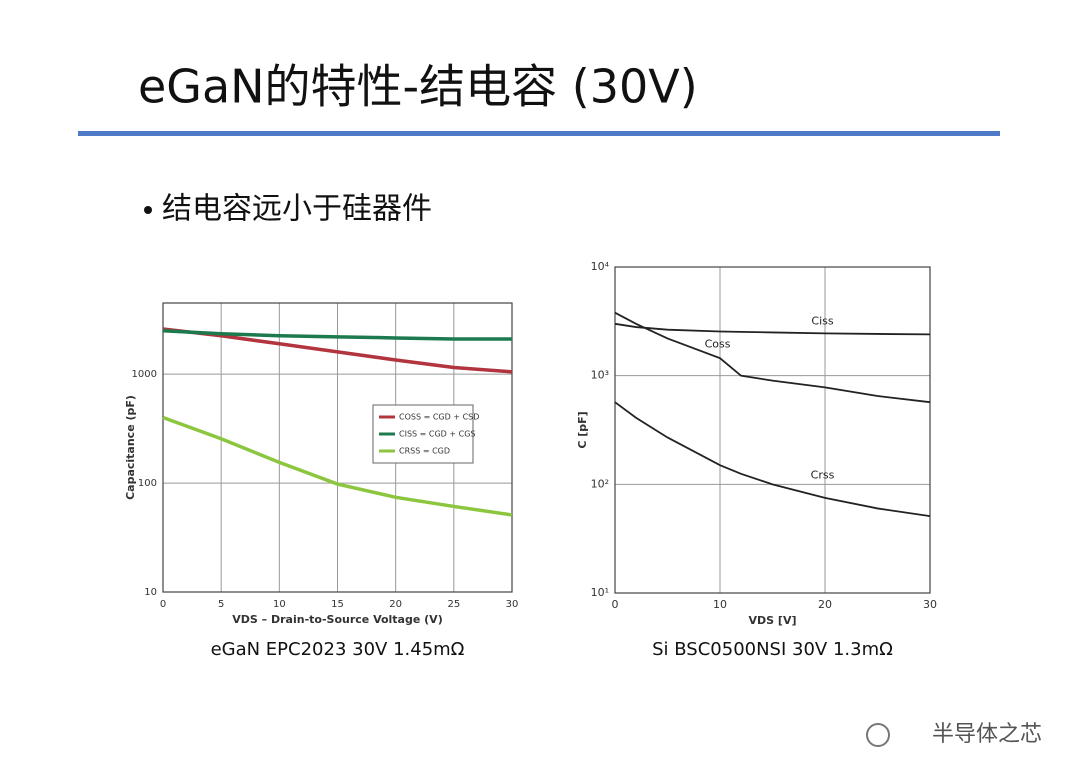 This screenshot has width=1080, height=780. I want to click on watermark: 半导体之芯, so click(987, 734).